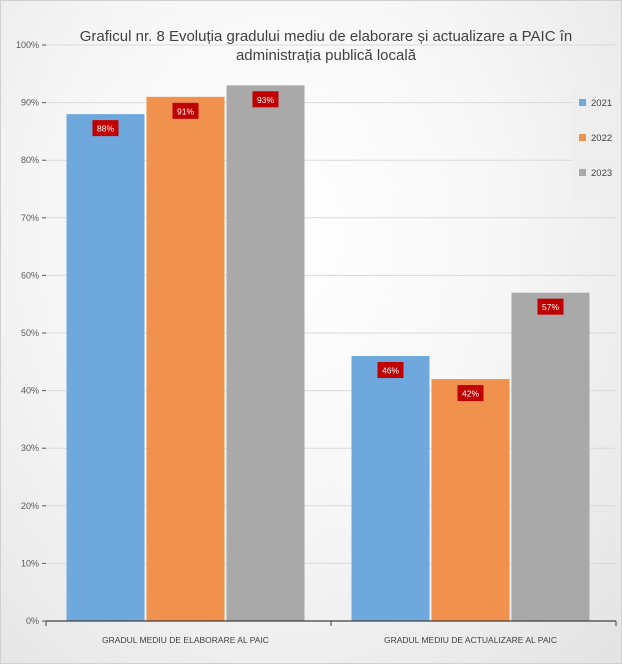 The image size is (622, 664). I want to click on y-tick-label: 10%, so click(30, 563).